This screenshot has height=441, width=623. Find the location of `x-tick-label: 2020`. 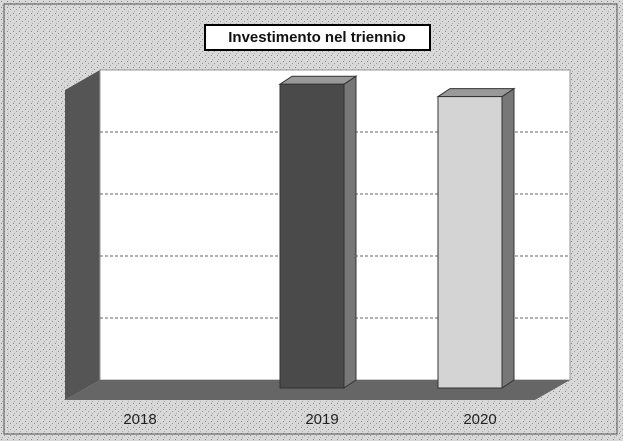

x-tick-label: 2020 is located at coordinates (479, 419).